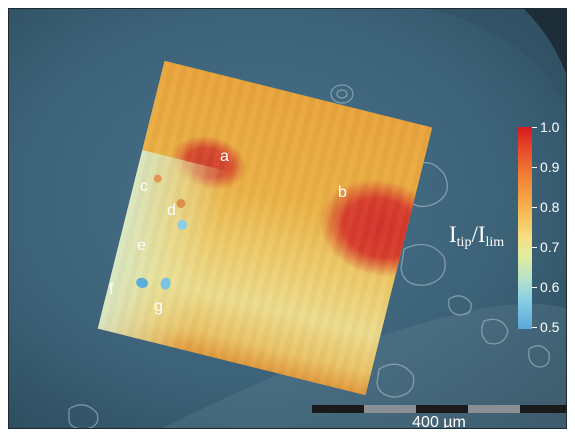 The image size is (575, 436). I want to click on colorbar-title: Itip/Ilim, so click(477, 236).